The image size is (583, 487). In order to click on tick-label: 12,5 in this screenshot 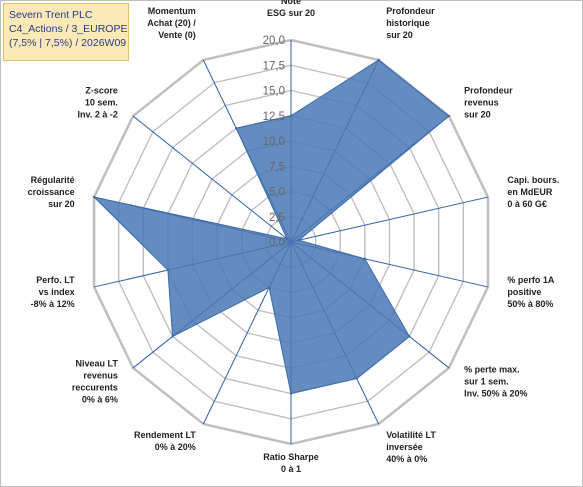, I will do `click(274, 117)`.